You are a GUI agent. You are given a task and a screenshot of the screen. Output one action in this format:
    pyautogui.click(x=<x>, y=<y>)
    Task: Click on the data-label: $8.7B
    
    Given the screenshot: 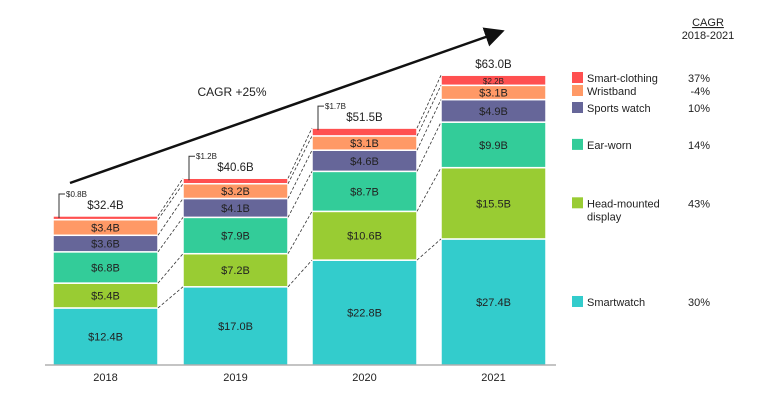 What is the action you would take?
    pyautogui.click(x=364, y=192)
    